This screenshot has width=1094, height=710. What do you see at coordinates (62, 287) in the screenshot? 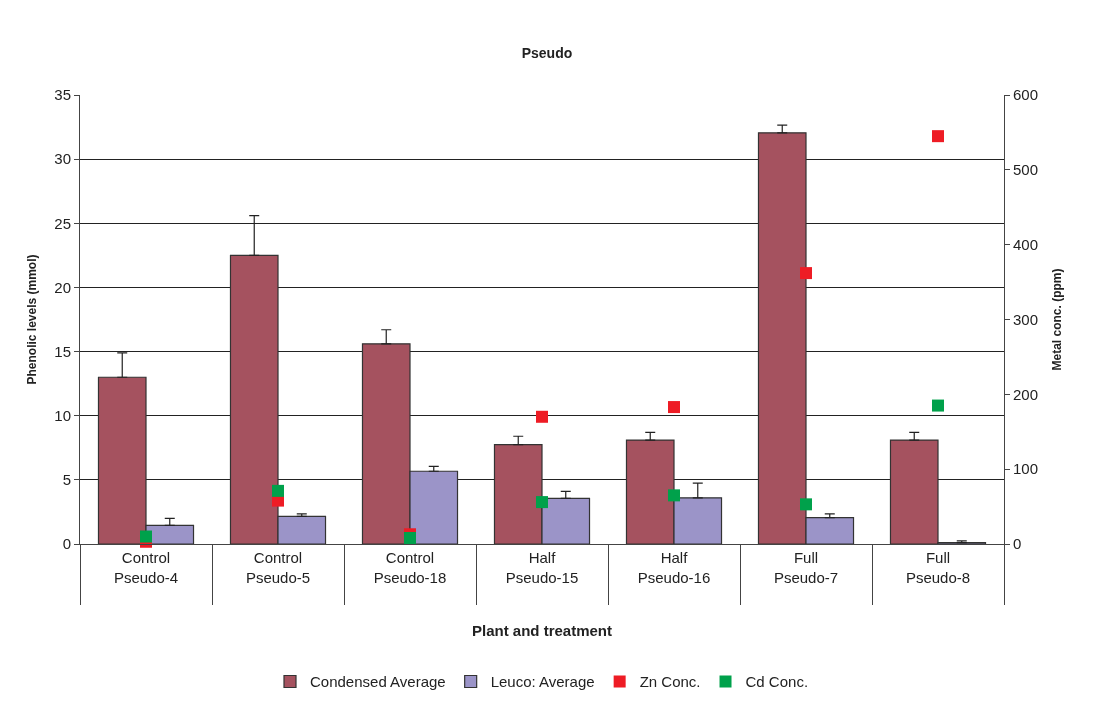
I see `y-tick-label: 20` at bounding box center [62, 287].